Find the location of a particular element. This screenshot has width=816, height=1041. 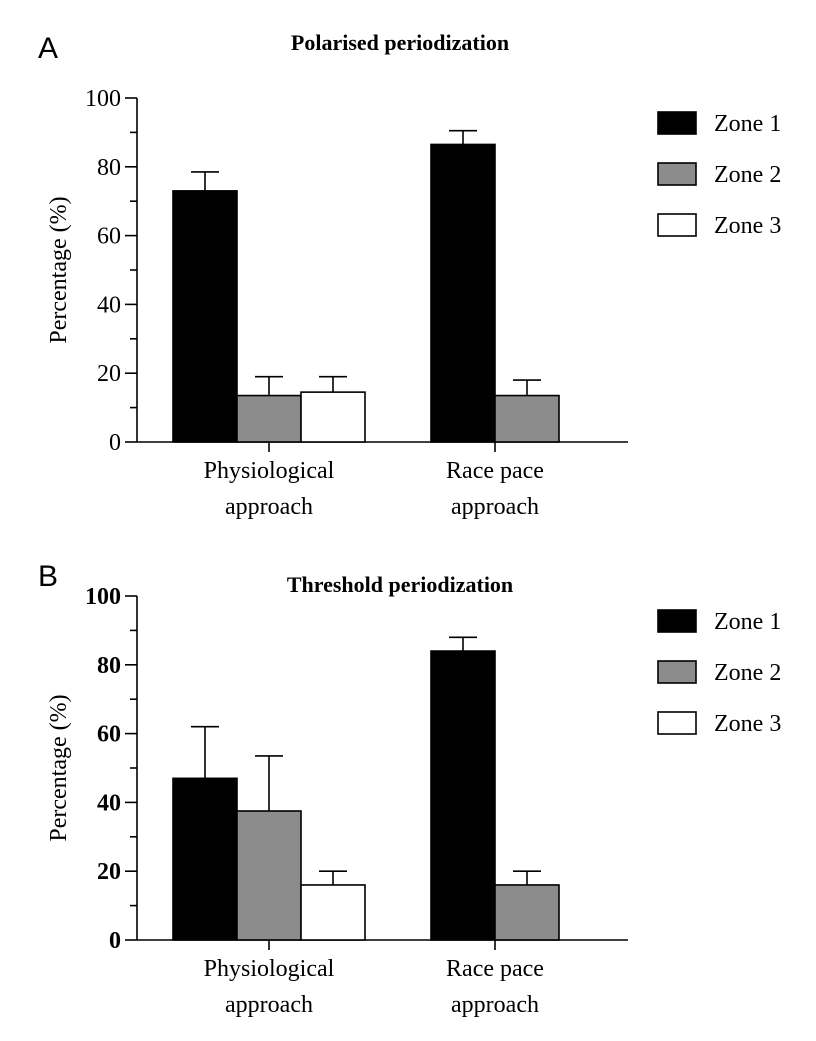

panel-a-category-label: Physiological is located at coordinates (269, 471).